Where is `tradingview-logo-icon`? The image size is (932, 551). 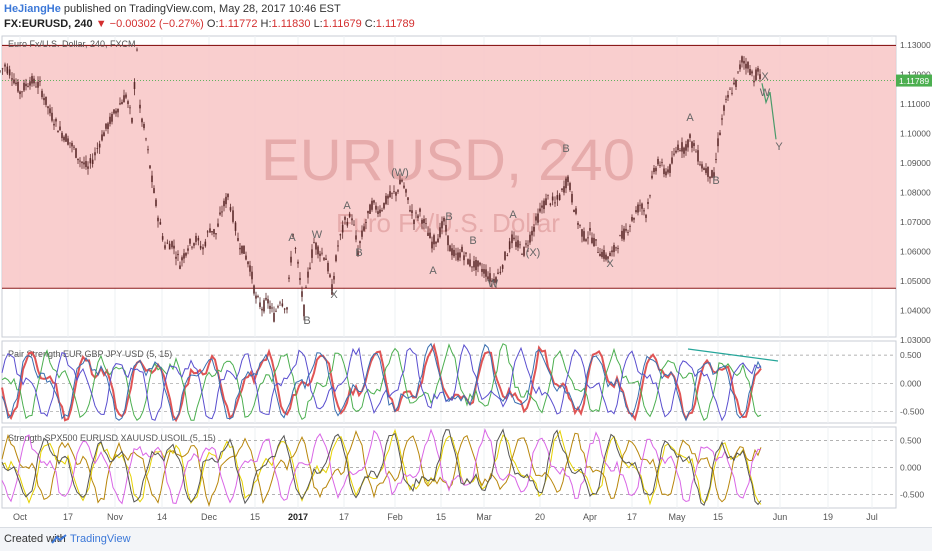 tradingview-logo-icon is located at coordinates (59, 539).